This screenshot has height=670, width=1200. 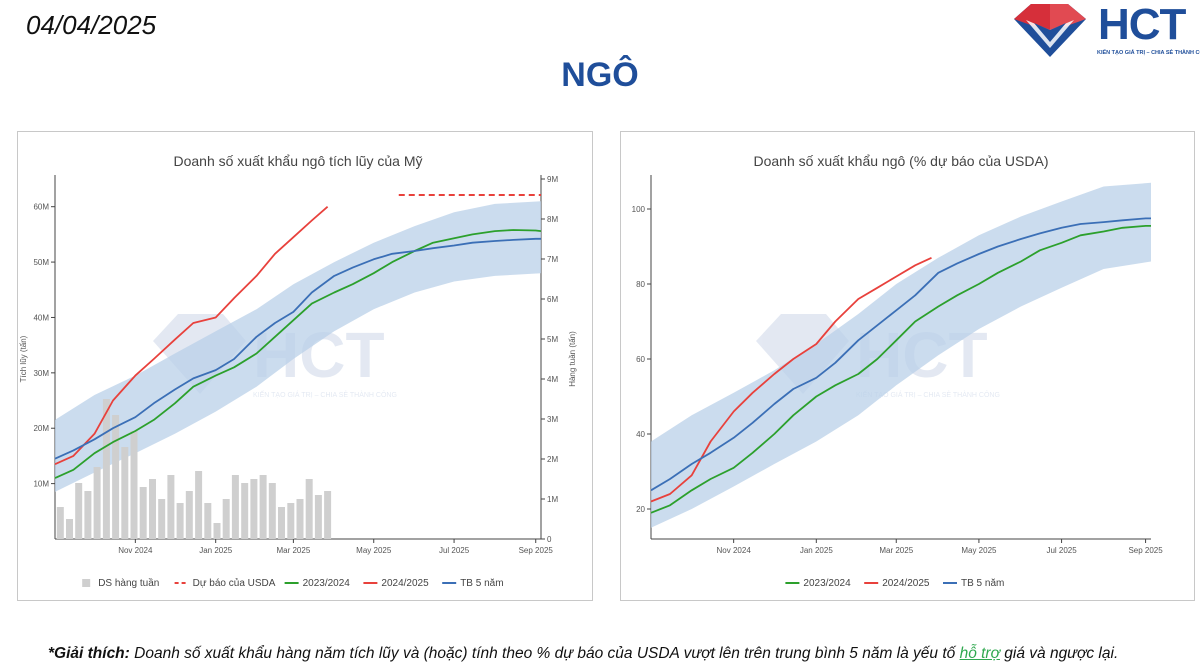 I want to click on y2-tick-label: 5M, so click(x=552, y=339).